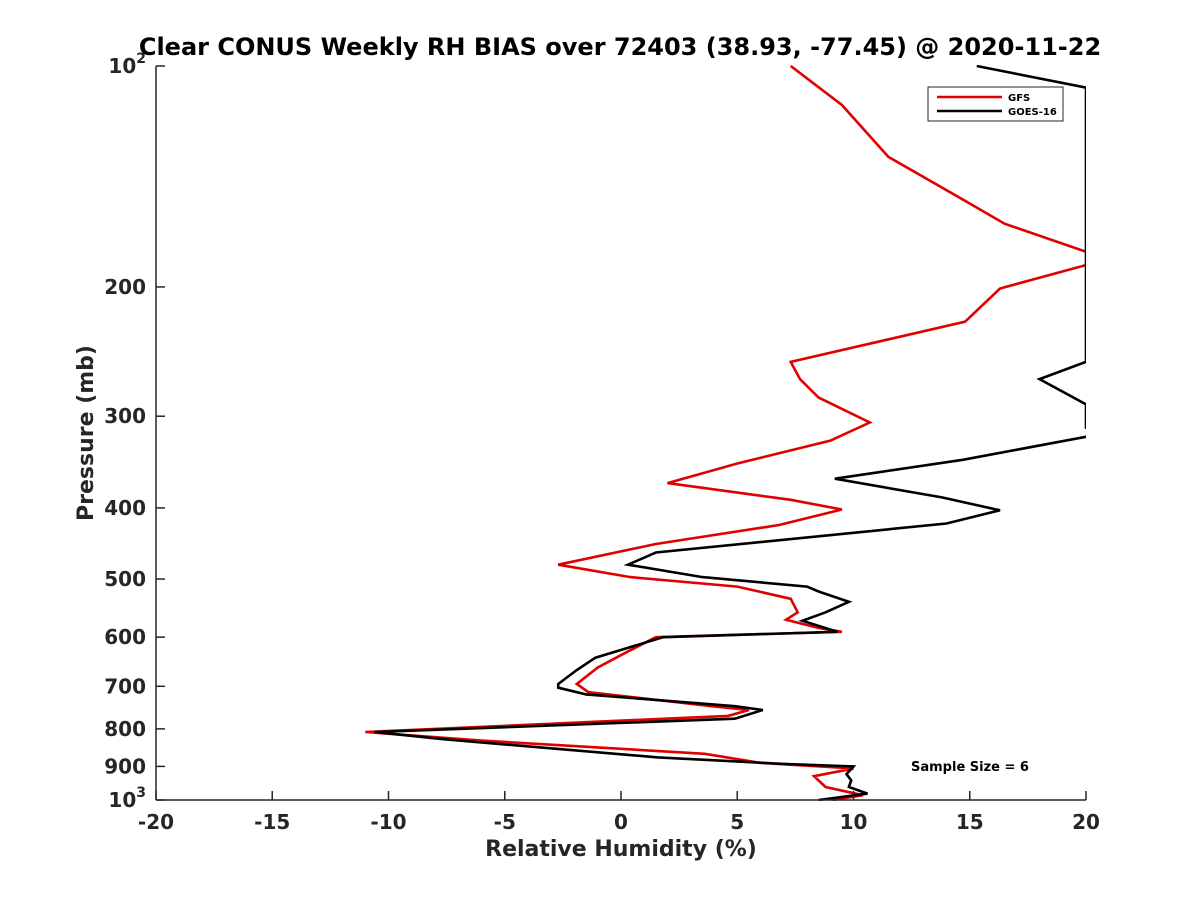 Image resolution: width=1200 pixels, height=900 pixels. I want to click on x-tick-label: 10, so click(854, 822).